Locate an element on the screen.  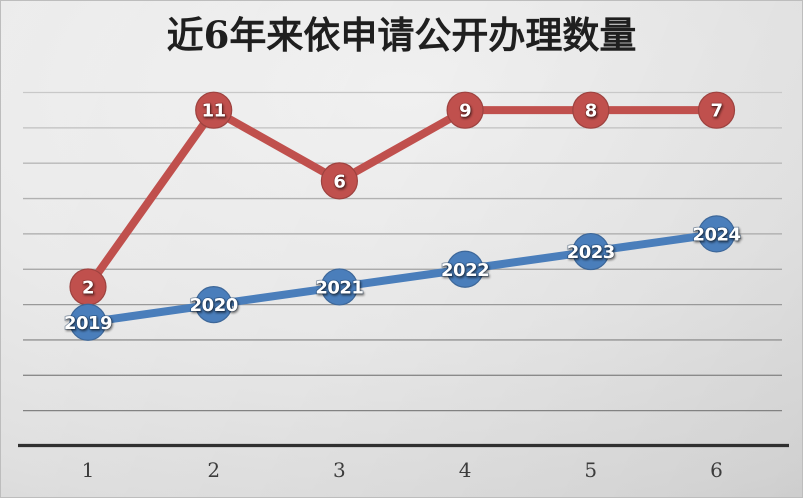
red-count-series-data-label: 7 is located at coordinates (716, 111).